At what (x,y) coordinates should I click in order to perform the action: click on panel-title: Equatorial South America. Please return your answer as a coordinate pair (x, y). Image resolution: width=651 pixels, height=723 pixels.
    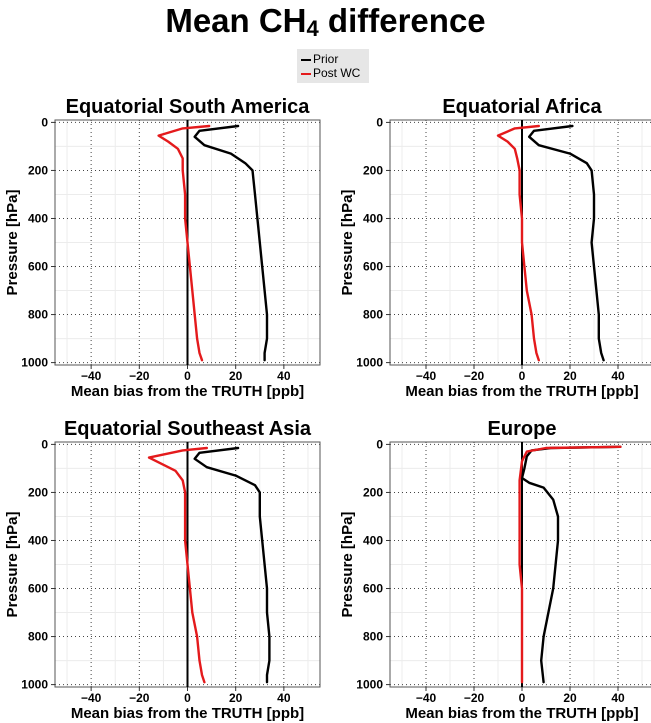
    Looking at the image, I should click on (188, 107).